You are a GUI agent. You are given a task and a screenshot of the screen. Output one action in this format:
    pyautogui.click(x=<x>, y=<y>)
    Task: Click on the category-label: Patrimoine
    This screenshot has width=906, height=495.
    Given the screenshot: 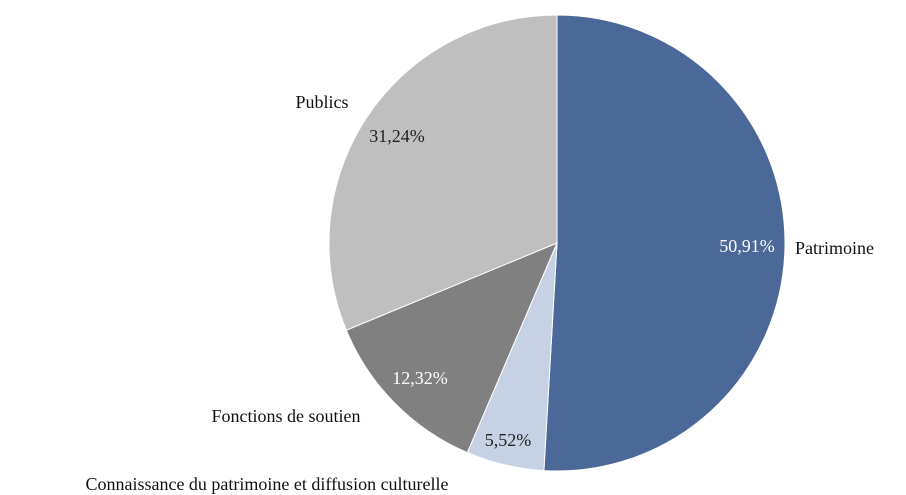 What is the action you would take?
    pyautogui.click(x=834, y=248)
    